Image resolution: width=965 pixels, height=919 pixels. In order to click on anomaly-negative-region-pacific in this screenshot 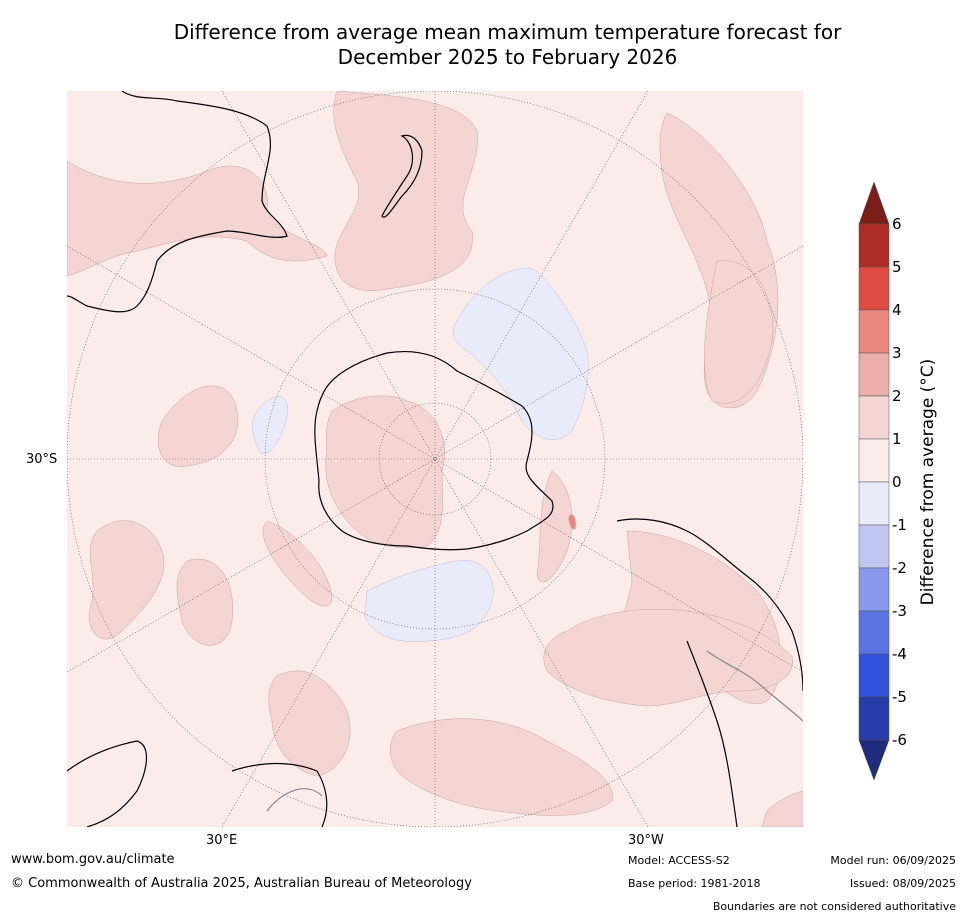, I will do `click(520, 354)`.